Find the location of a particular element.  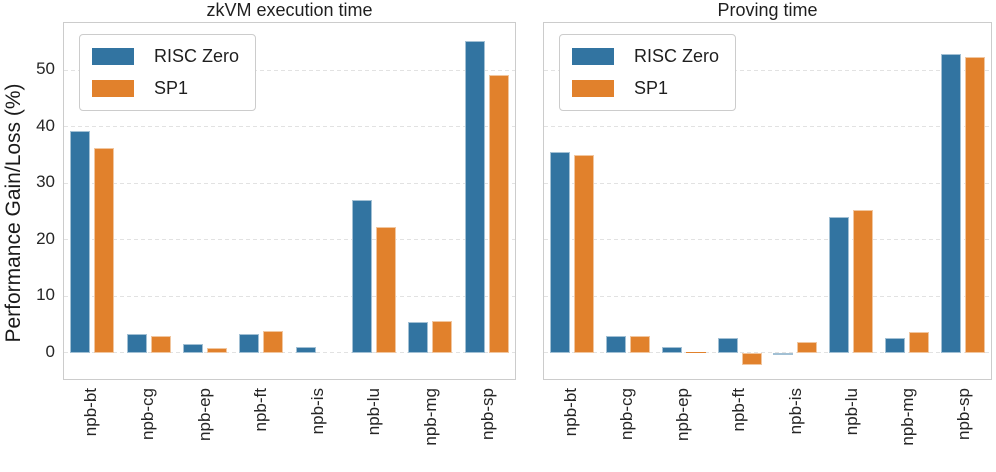

y-tick-label: 50 is located at coordinates (45, 69).